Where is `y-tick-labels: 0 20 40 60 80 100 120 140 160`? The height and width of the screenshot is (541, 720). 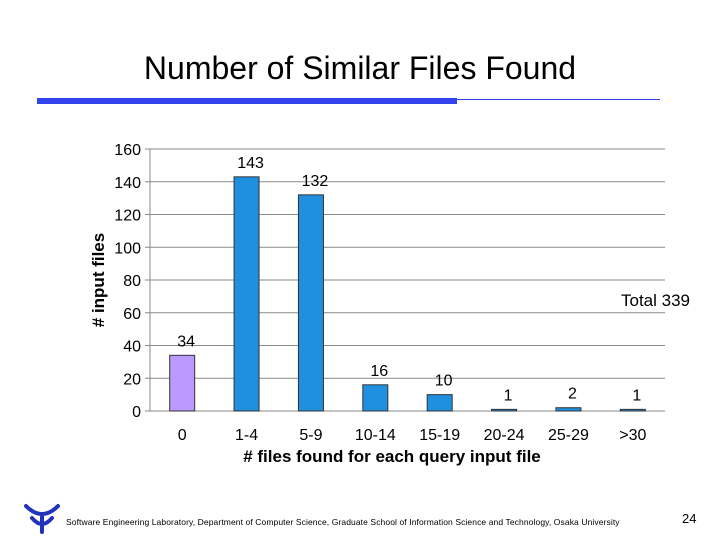
y-tick-labels: 0 20 40 60 80 100 120 140 160 is located at coordinates (127, 281).